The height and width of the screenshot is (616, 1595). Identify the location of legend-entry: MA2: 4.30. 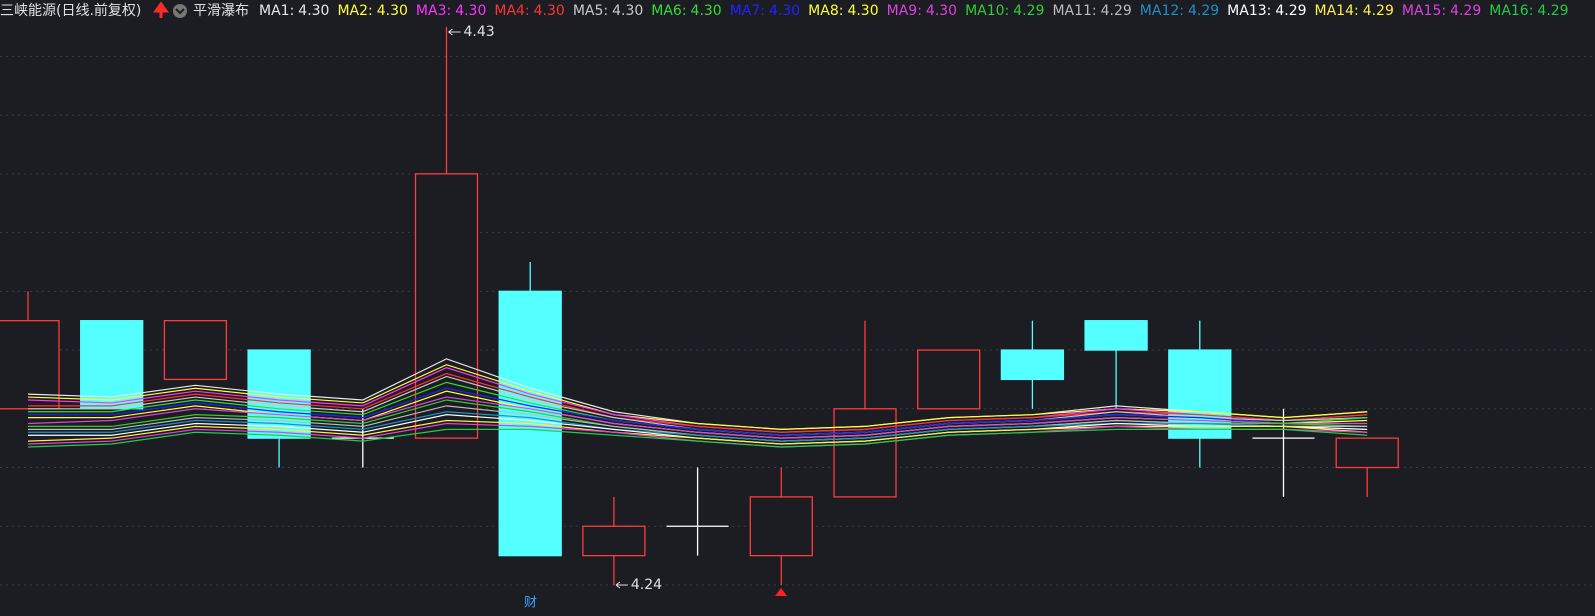
(372, 11).